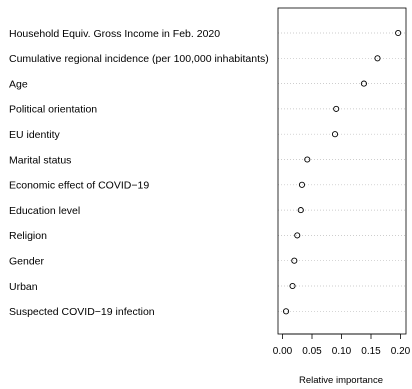  Describe the element at coordinates (401, 351) in the screenshot. I see `x-tick-label: 0.20` at that location.